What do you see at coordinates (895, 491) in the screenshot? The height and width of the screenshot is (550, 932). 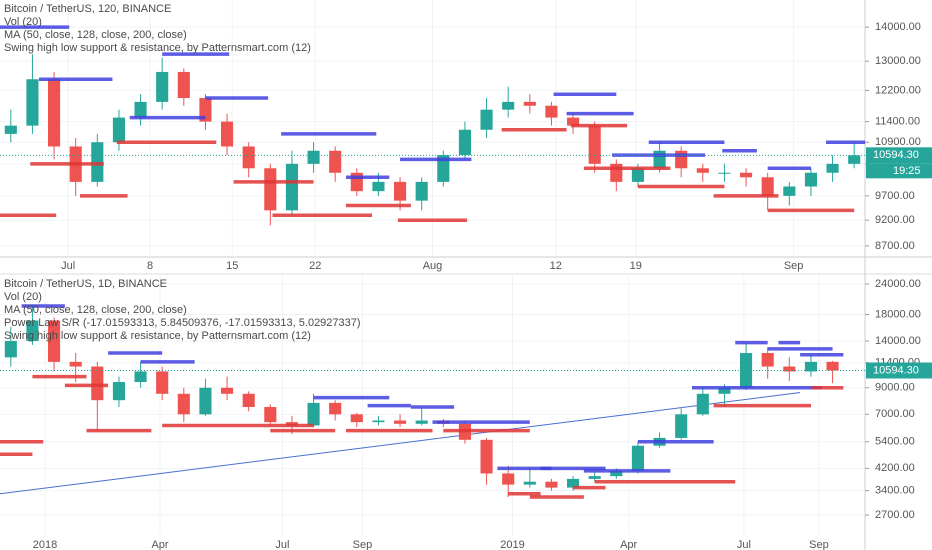 I see `y-tick-label: 3400.00` at bounding box center [895, 491].